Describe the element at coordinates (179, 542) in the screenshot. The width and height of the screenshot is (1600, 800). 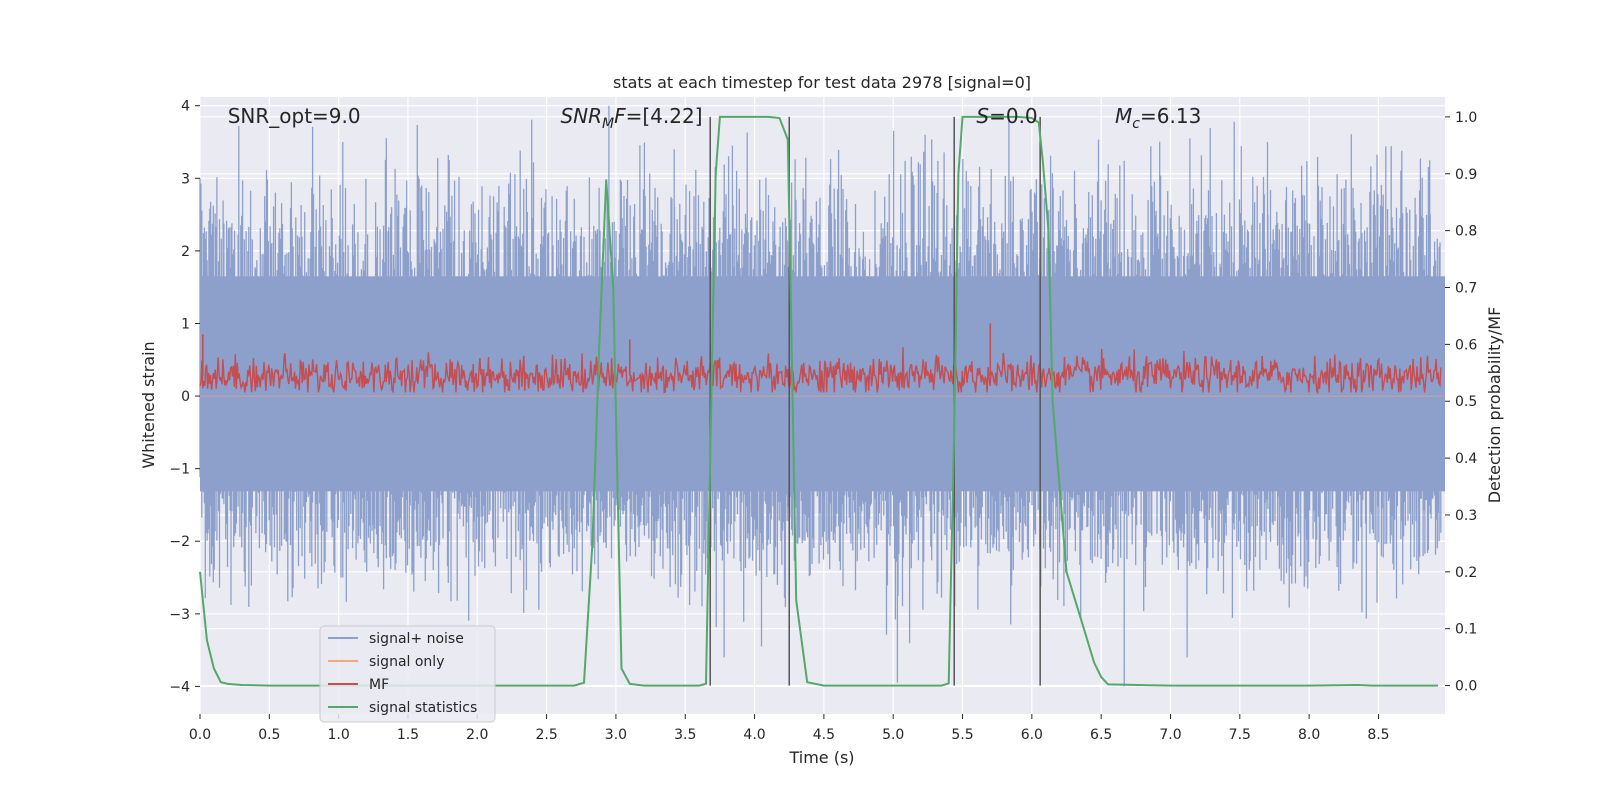
I see `y-tick-label: −2` at that location.